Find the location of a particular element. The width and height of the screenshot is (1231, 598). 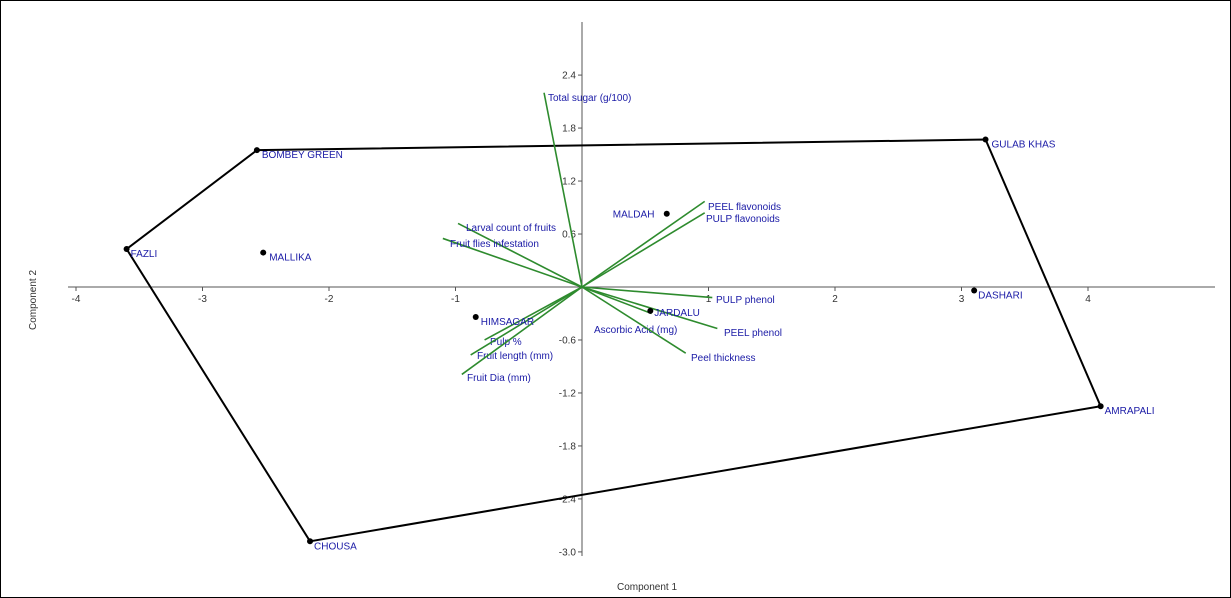

y-tick-label: 2.4 is located at coordinates (569, 76).